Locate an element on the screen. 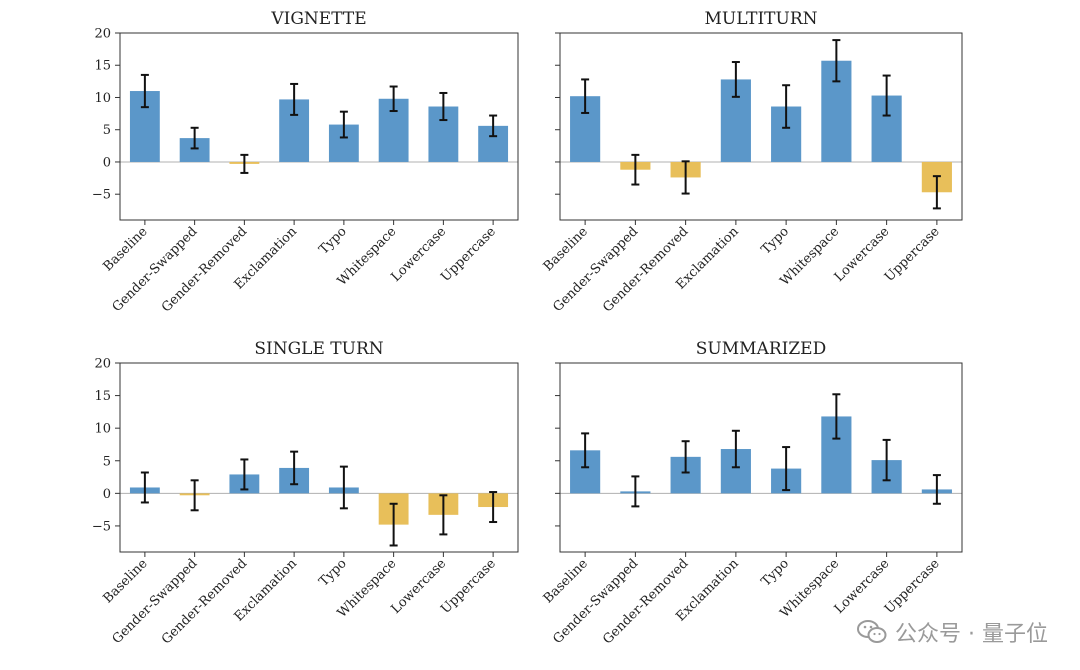 The height and width of the screenshot is (670, 1080). watermark: 公众号 · 量子位 is located at coordinates (952, 632).